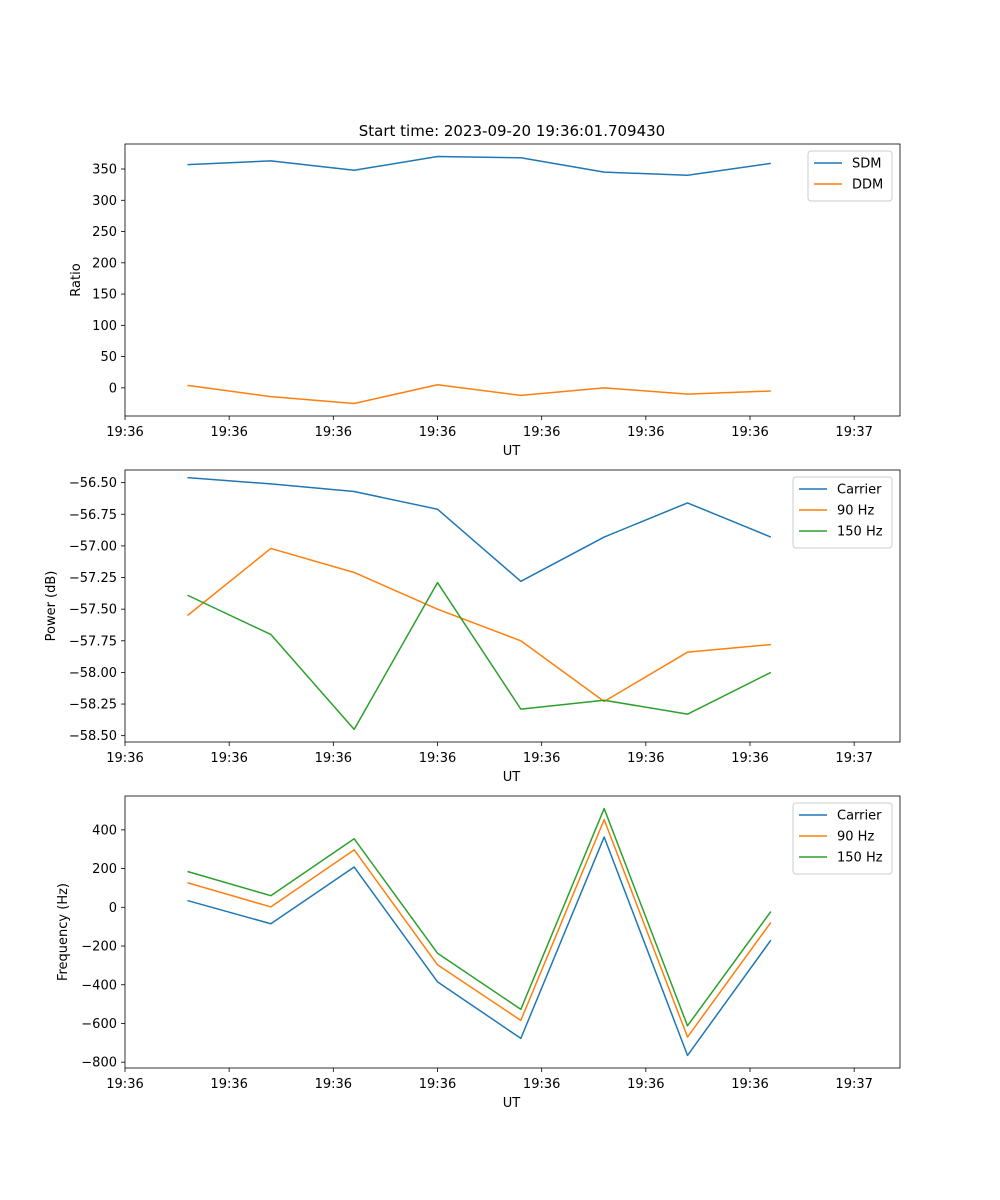 Image resolution: width=1000 pixels, height=1200 pixels. What do you see at coordinates (93, 736) in the screenshot?
I see `y-tick-label: −58.50` at bounding box center [93, 736].